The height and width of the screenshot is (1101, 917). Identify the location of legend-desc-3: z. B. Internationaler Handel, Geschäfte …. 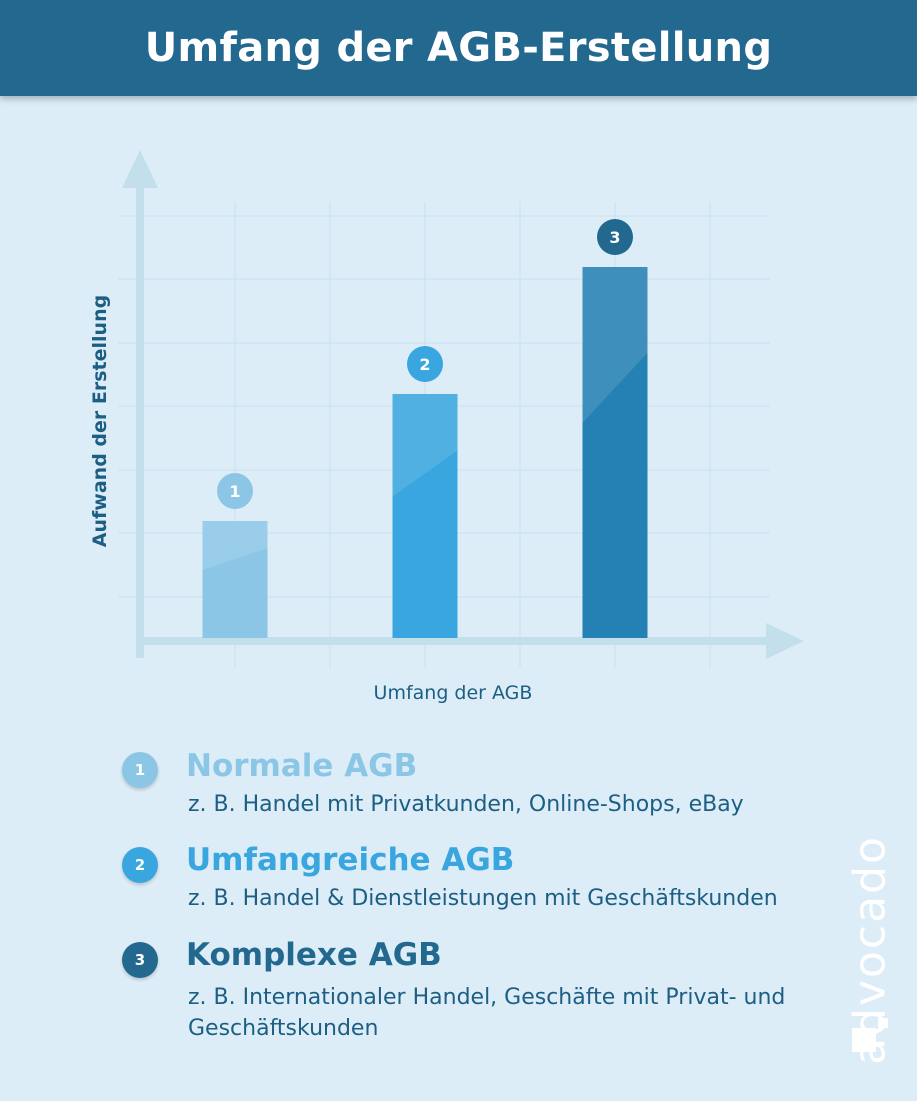
(487, 1013).